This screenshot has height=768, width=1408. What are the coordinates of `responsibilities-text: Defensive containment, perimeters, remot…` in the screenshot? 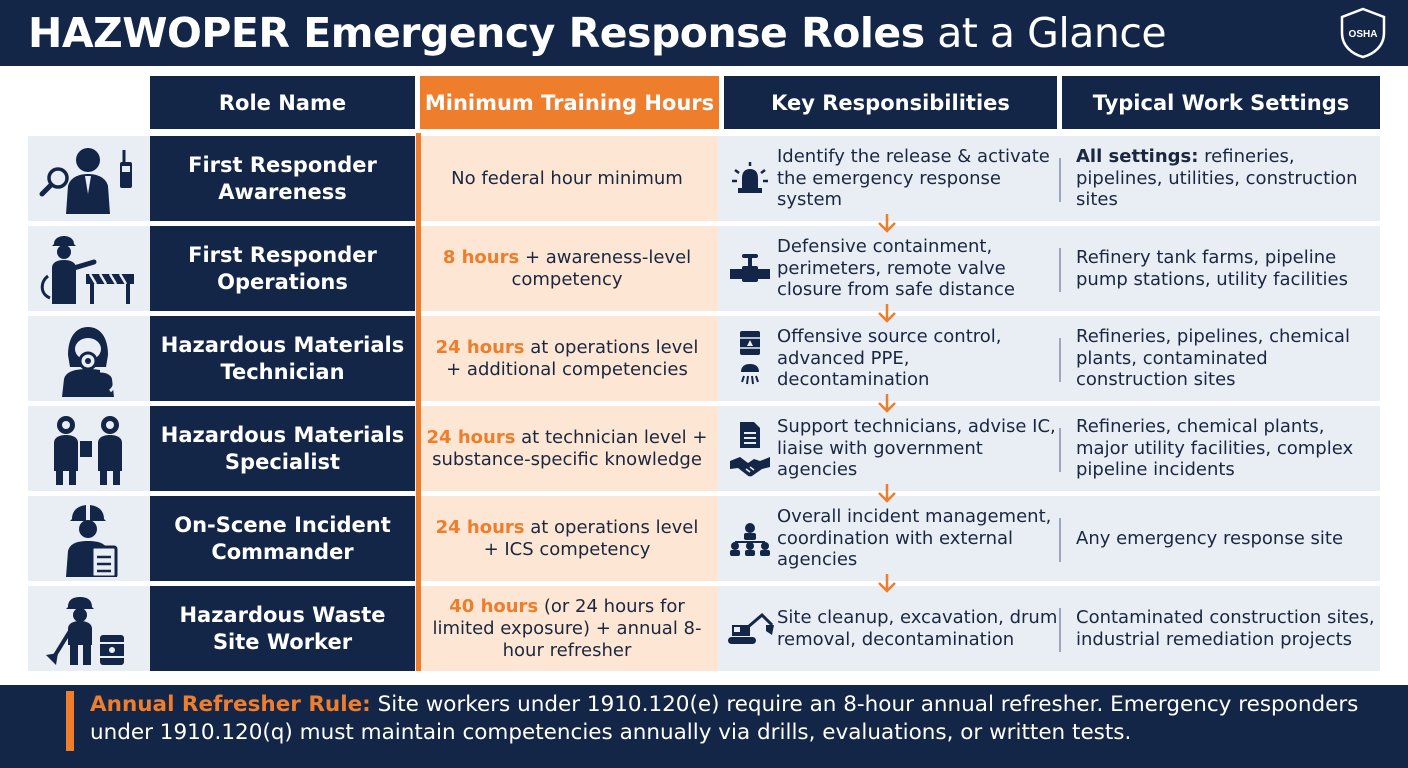 It's located at (896, 268).